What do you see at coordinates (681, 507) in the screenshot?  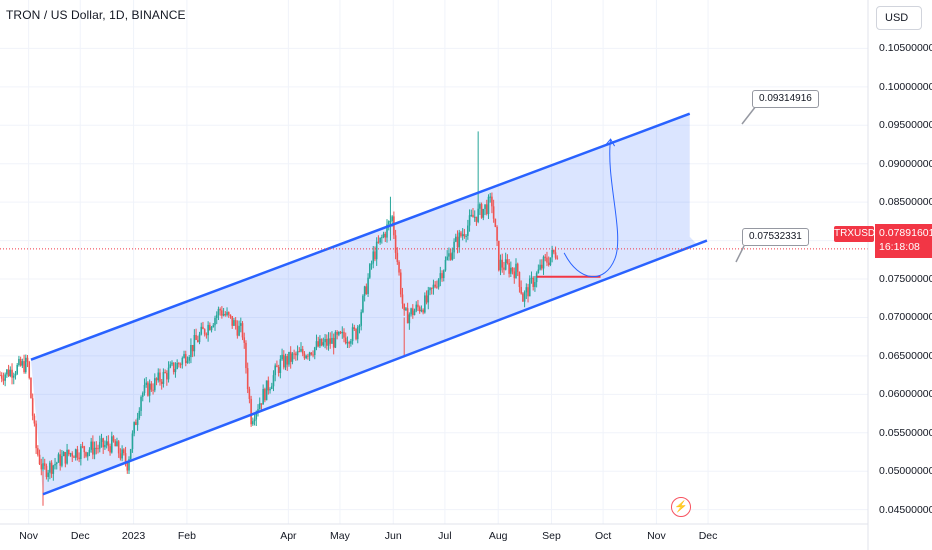 I see `flash-icon: ⚡` at bounding box center [681, 507].